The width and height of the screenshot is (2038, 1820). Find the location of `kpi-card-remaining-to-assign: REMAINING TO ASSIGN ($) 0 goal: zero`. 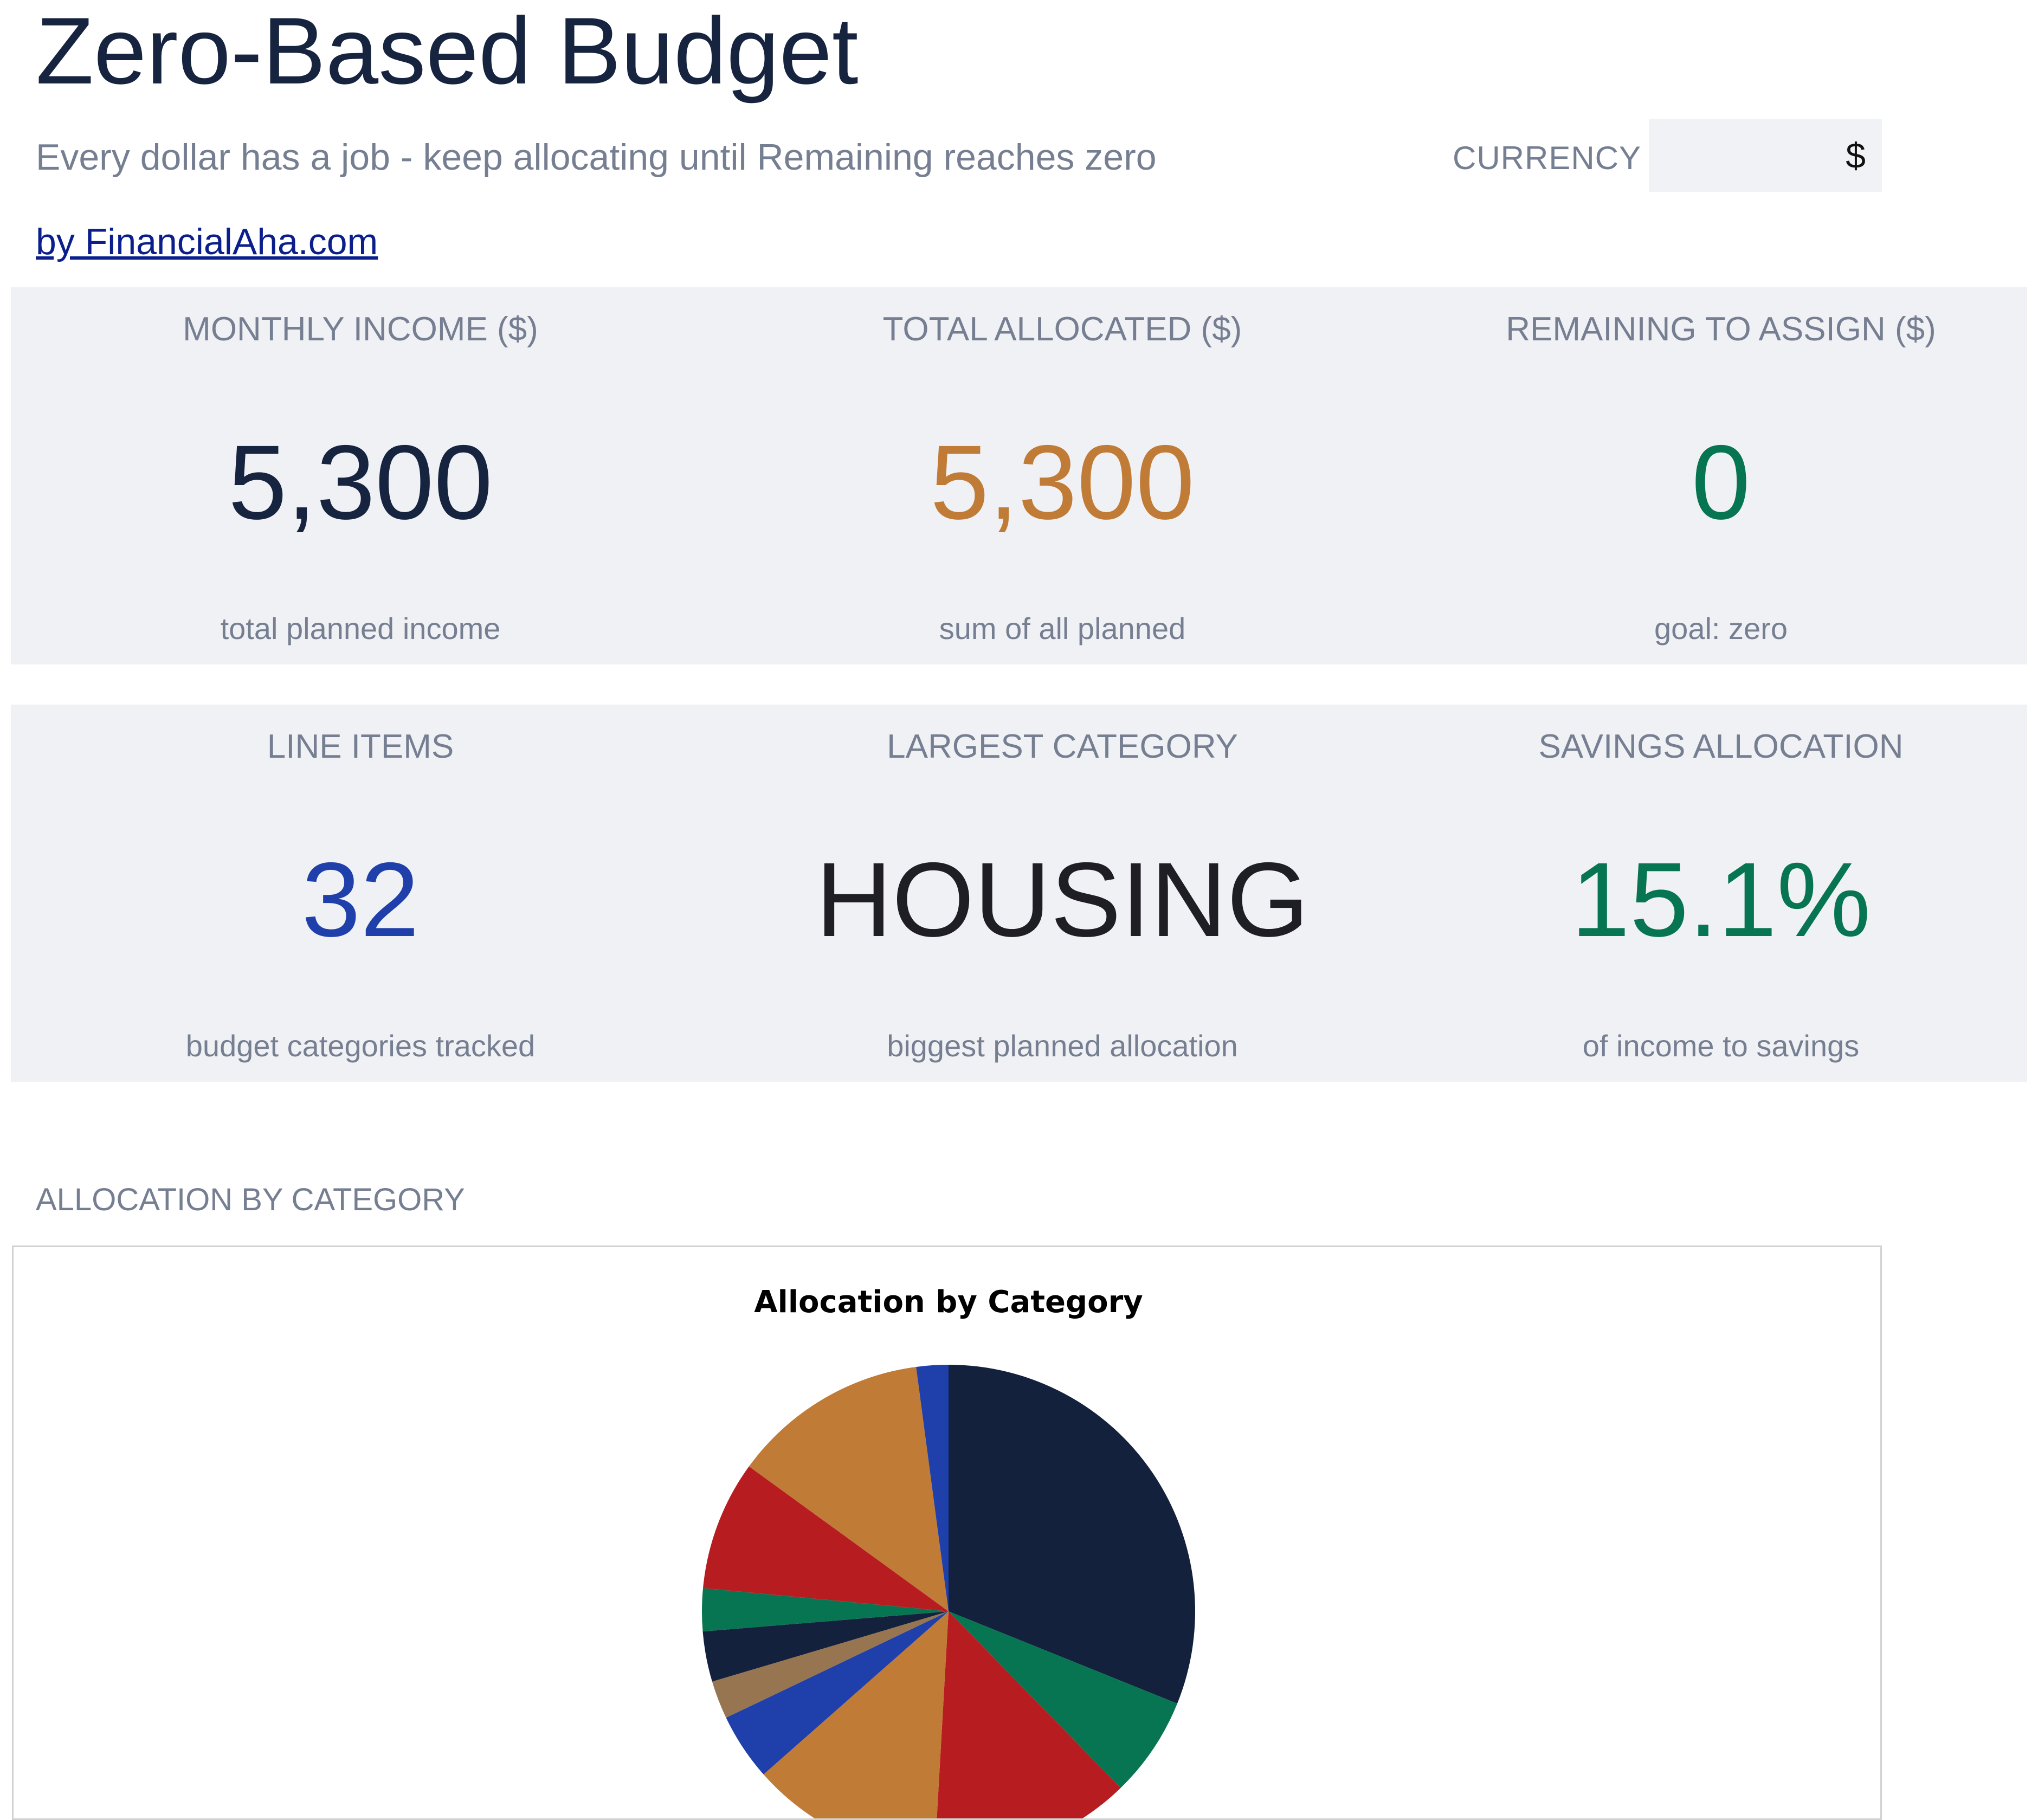

kpi-card-remaining-to-assign: REMAINING TO ASSIGN ($) 0 goal: zero is located at coordinates (1721, 476).